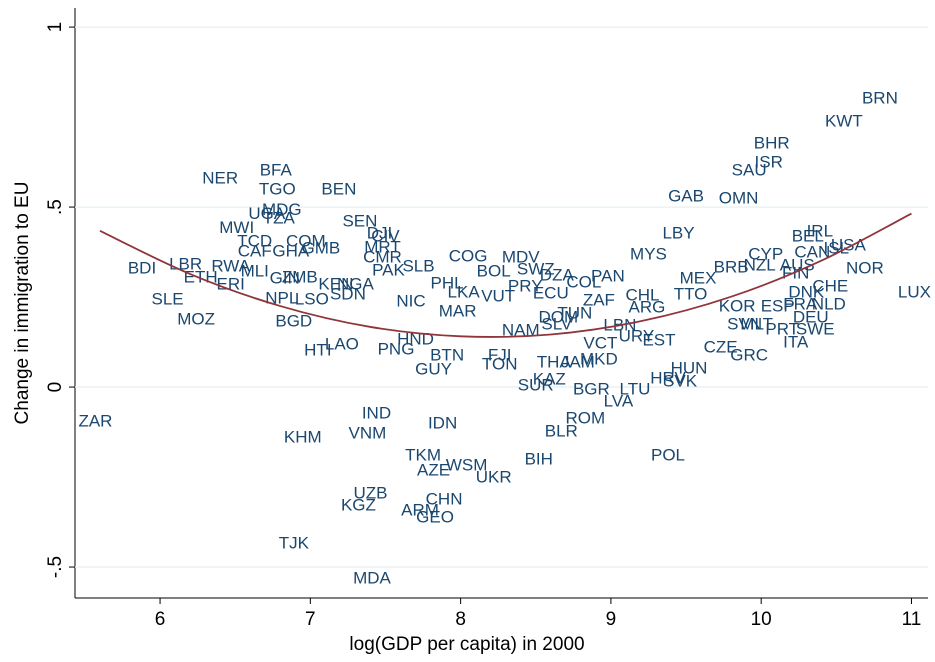 This screenshot has height=662, width=935. I want to click on point-label: UGA, so click(267, 213).